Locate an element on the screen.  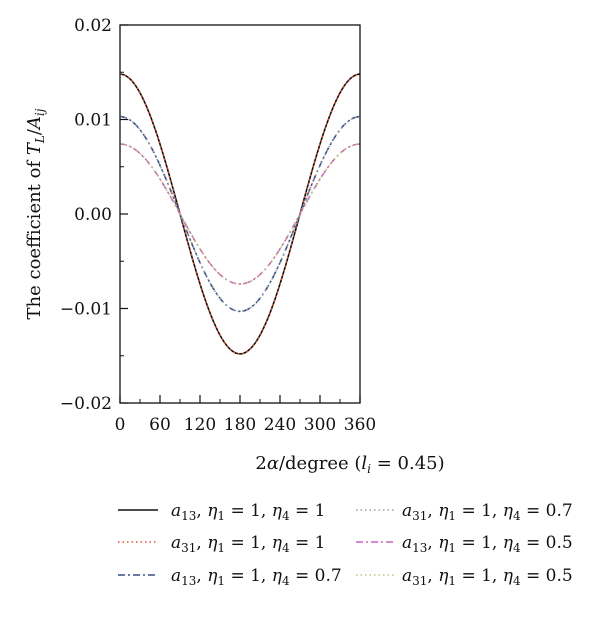
y-tick-label: 0.00 is located at coordinates (93, 215).